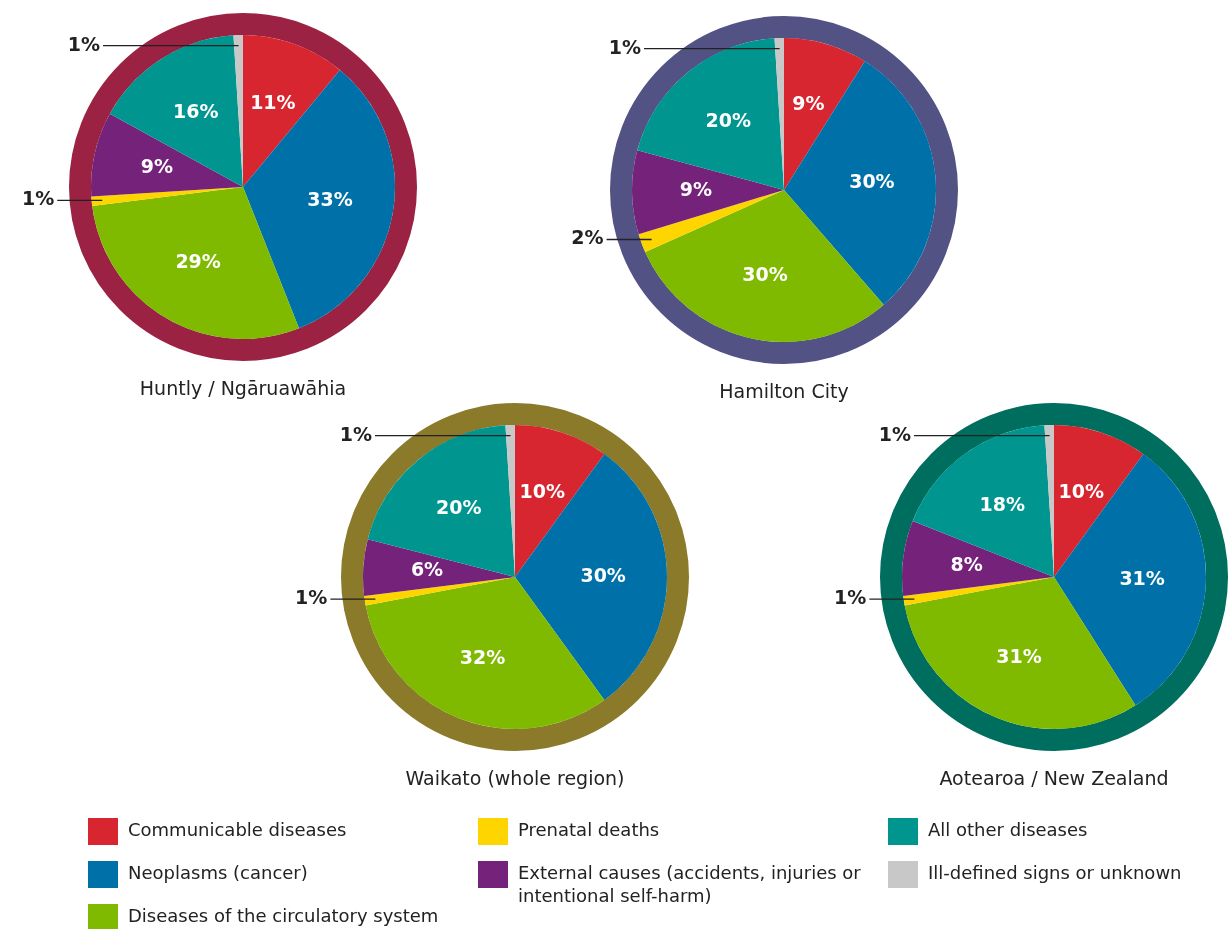 The image size is (1229, 929). What do you see at coordinates (1008, 829) in the screenshot?
I see `legend-label: All other diseases` at bounding box center [1008, 829].